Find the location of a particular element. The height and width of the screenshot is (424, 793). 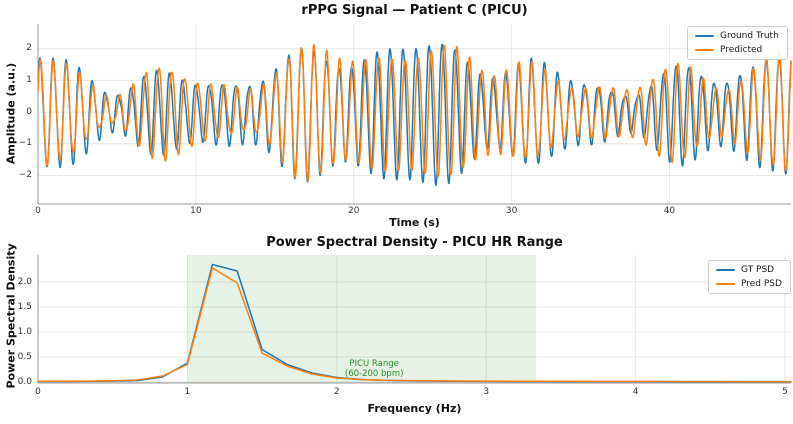

y-tick-label: −1 is located at coordinates (25, 143).